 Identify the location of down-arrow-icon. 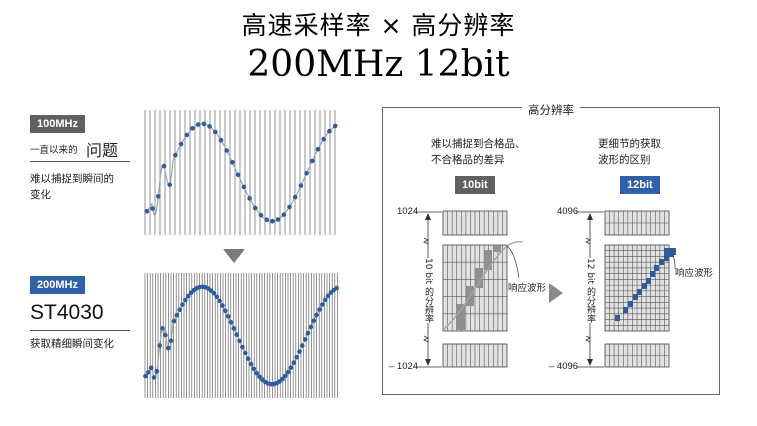
(234, 256).